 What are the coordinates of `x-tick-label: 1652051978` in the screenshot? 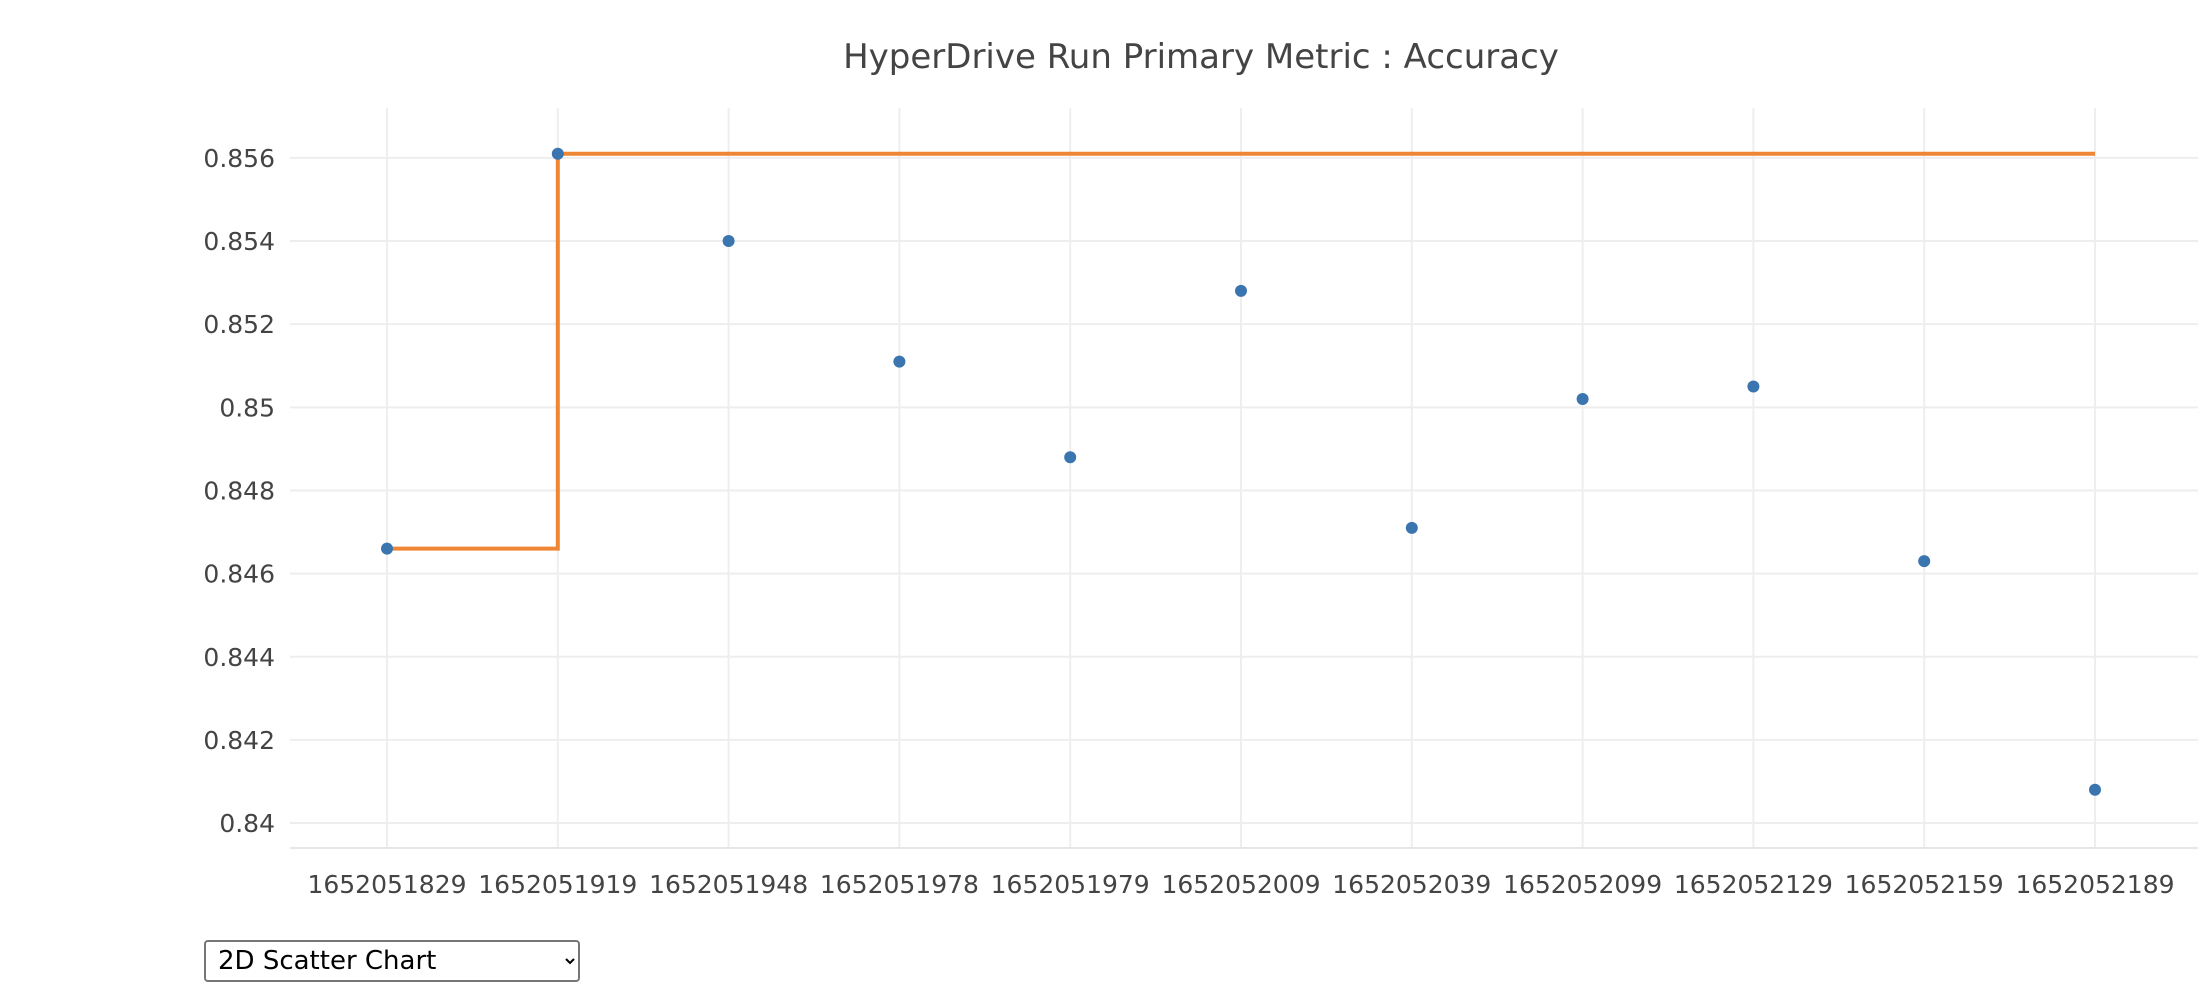 It's located at (899, 884).